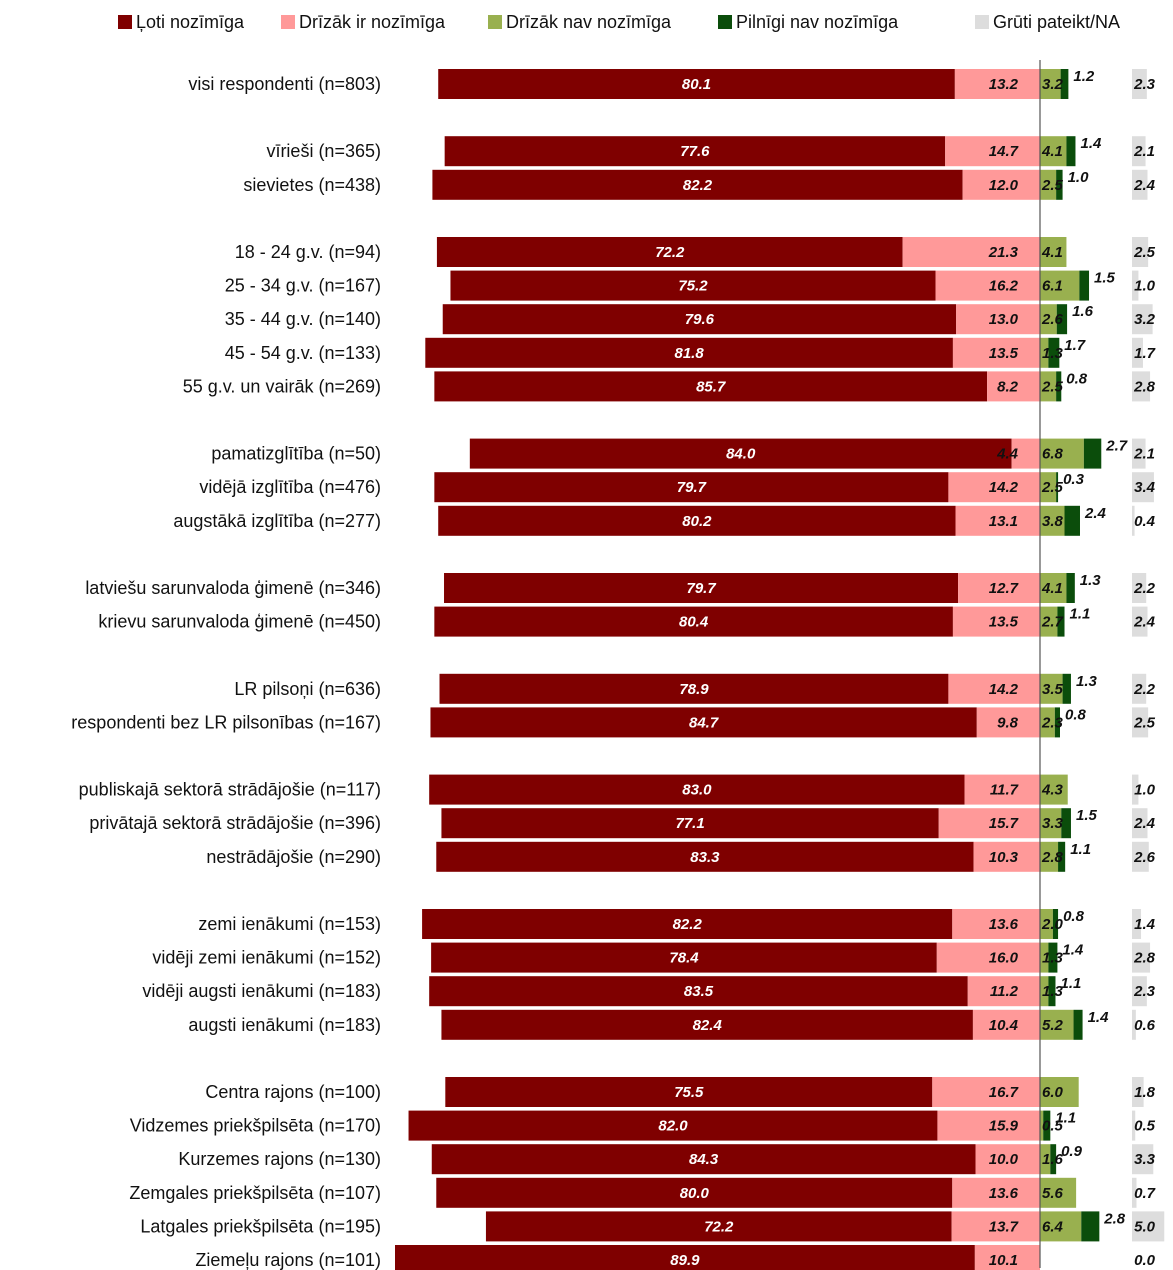 The image size is (1173, 1270). What do you see at coordinates (1053, 1025) in the screenshot?
I see `value-label: 5.2` at bounding box center [1053, 1025].